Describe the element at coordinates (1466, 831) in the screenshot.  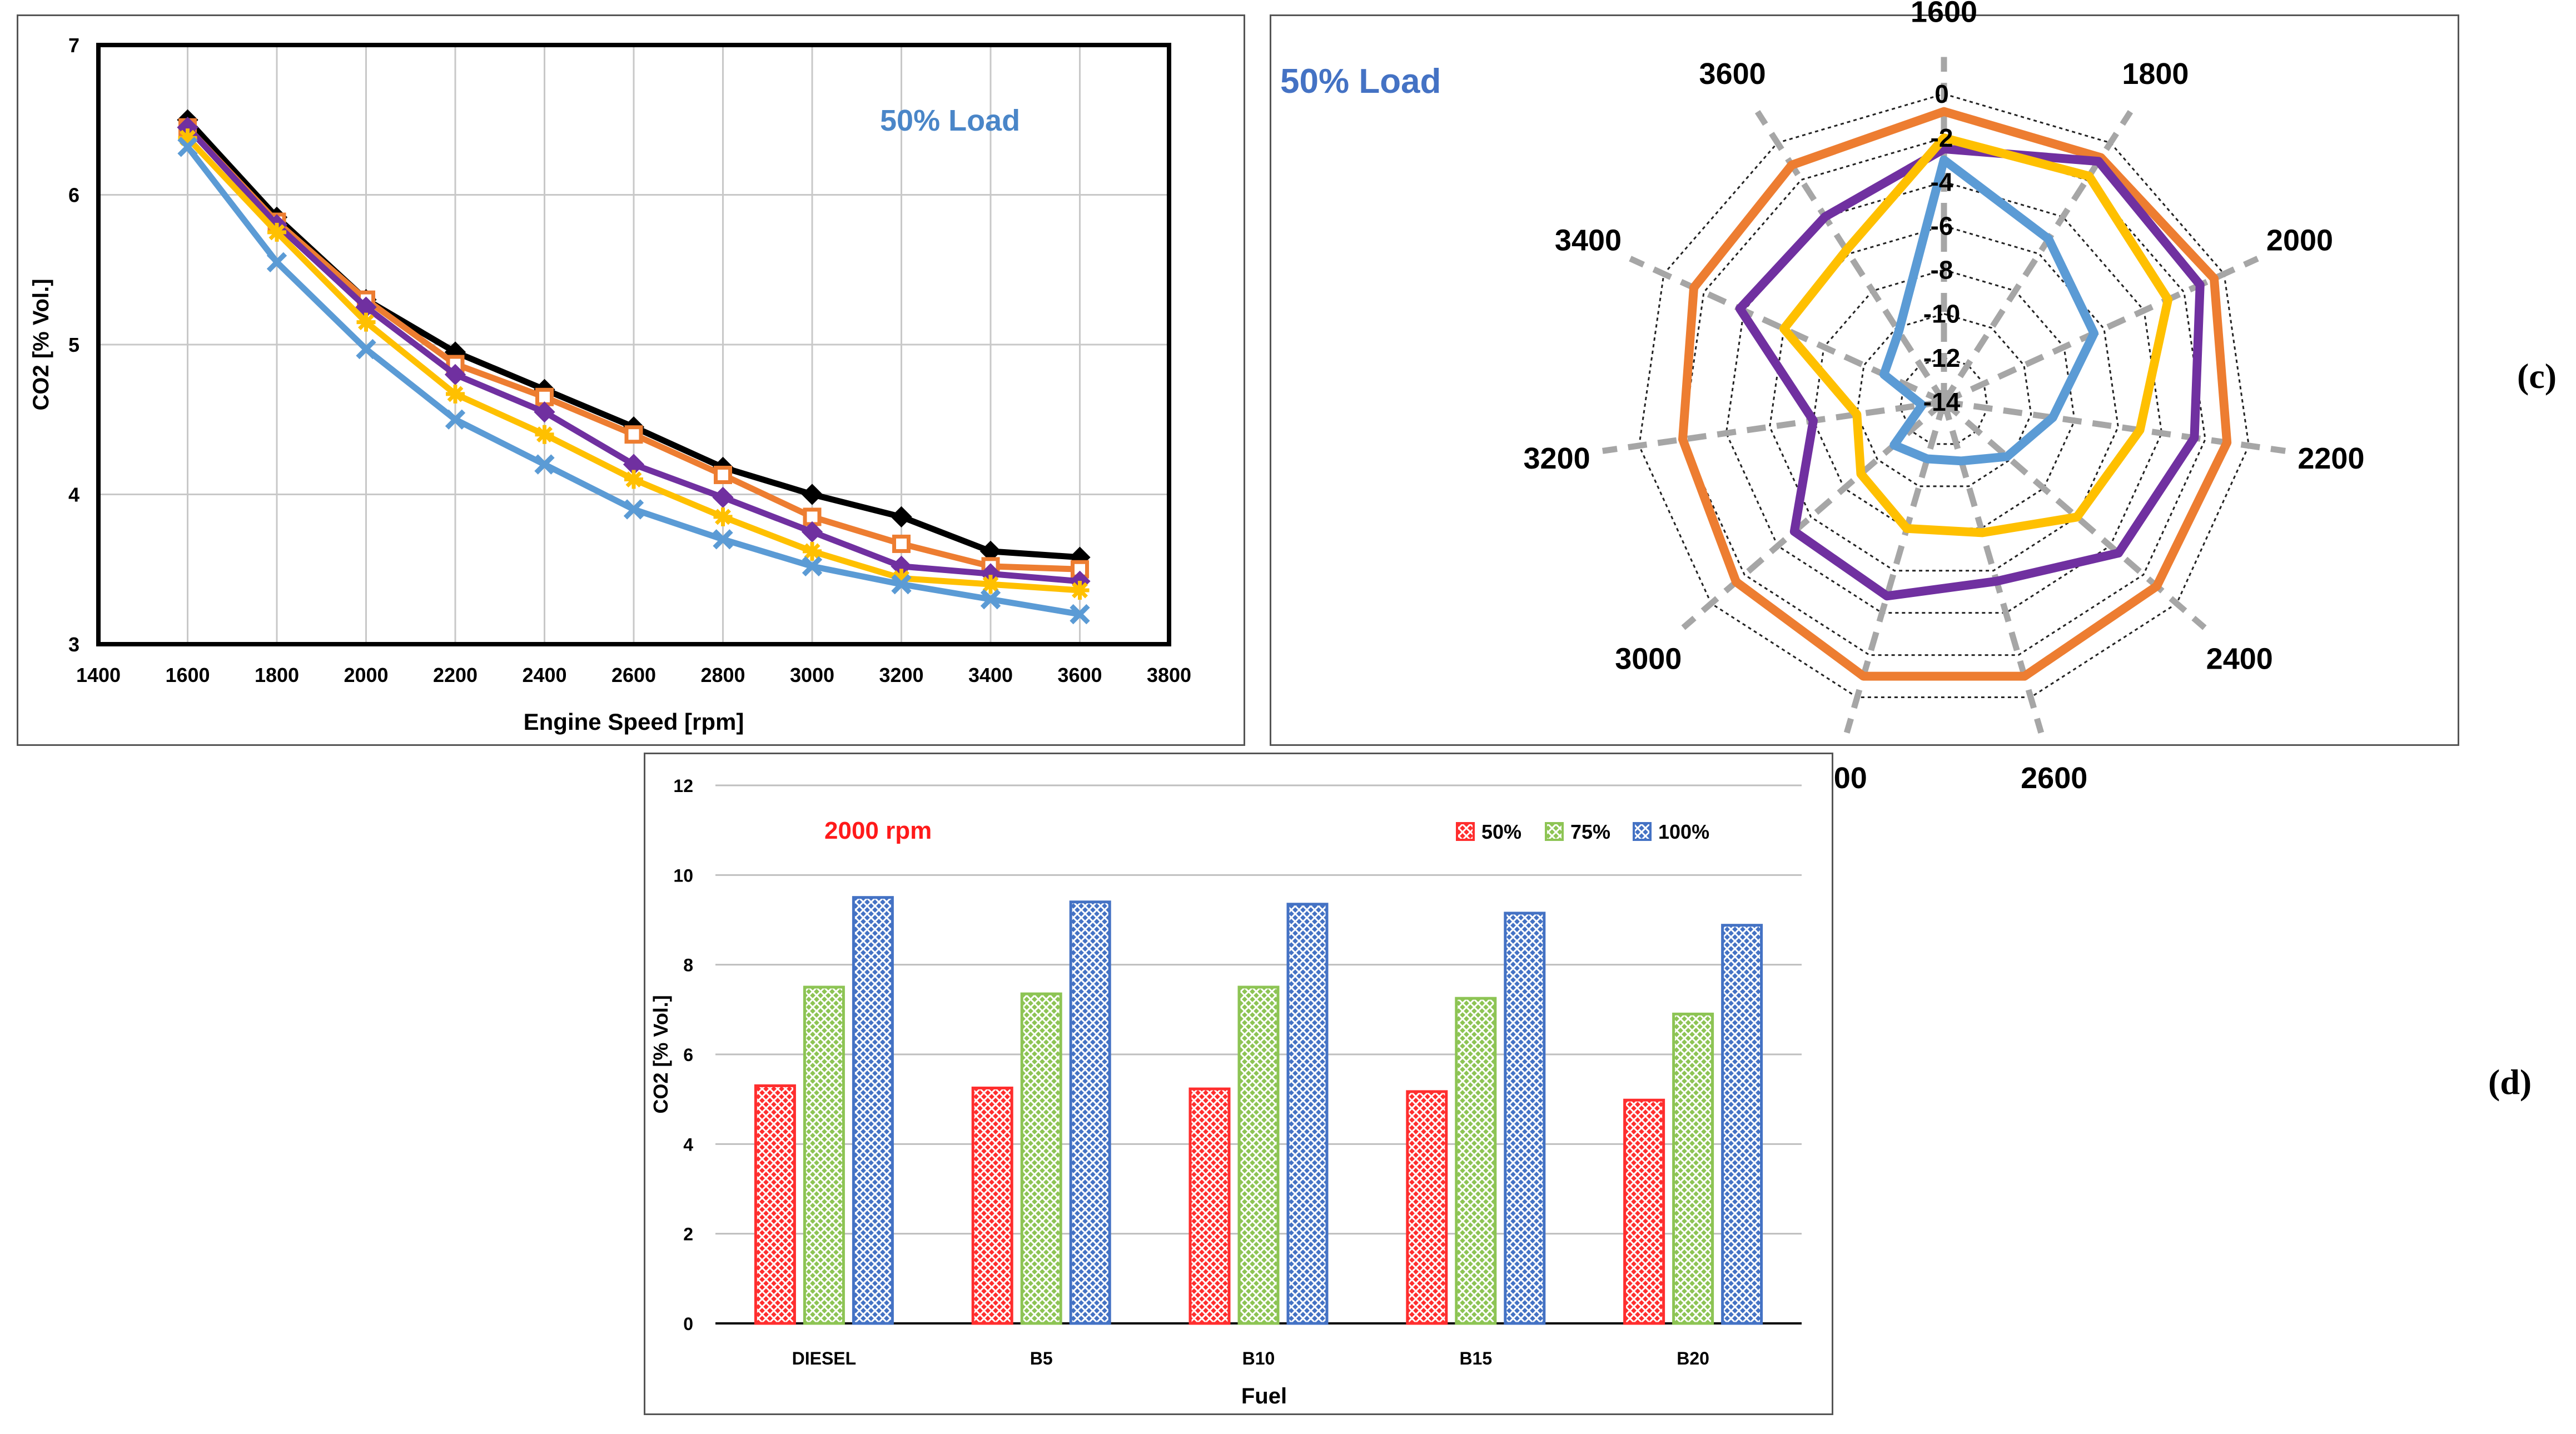
I see `legend-swatch-50%` at that location.